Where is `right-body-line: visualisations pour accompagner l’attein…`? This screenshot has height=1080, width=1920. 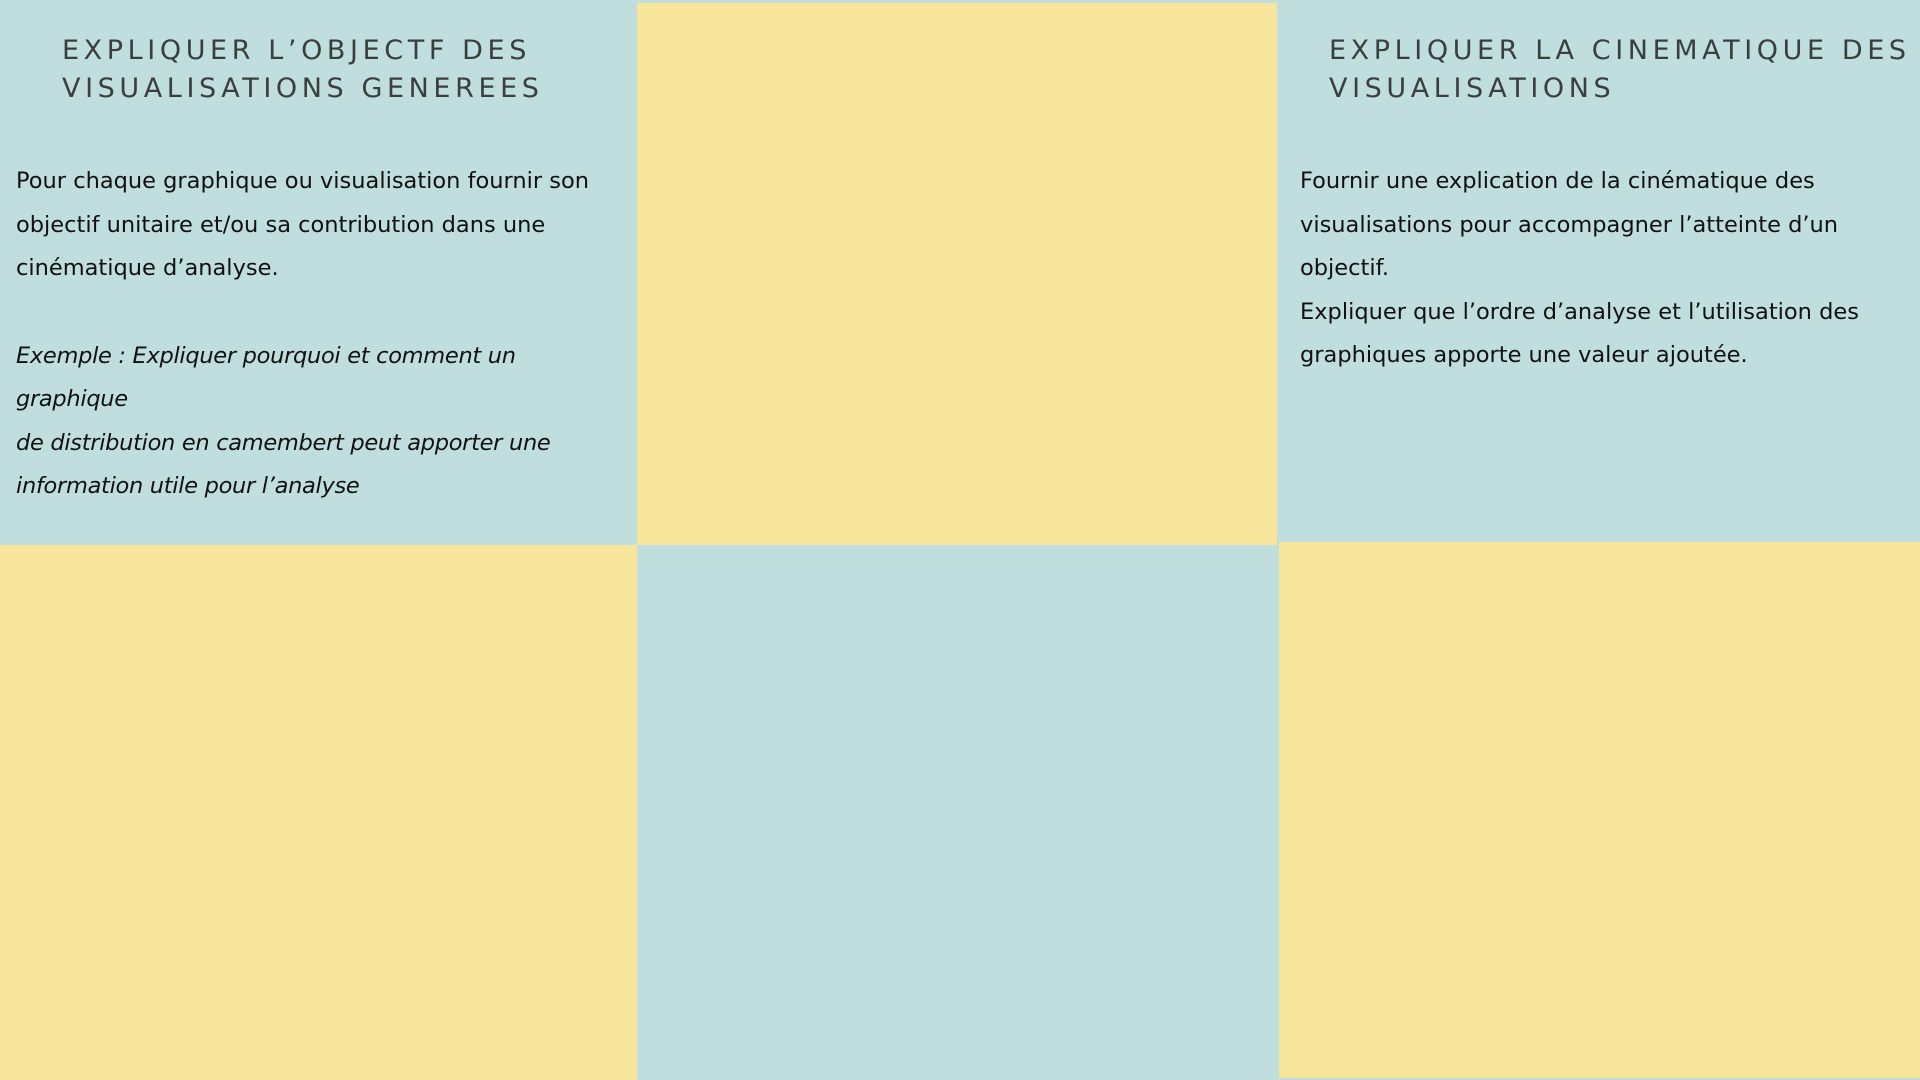 right-body-line: visualisations pour accompagner l’attein… is located at coordinates (1569, 246).